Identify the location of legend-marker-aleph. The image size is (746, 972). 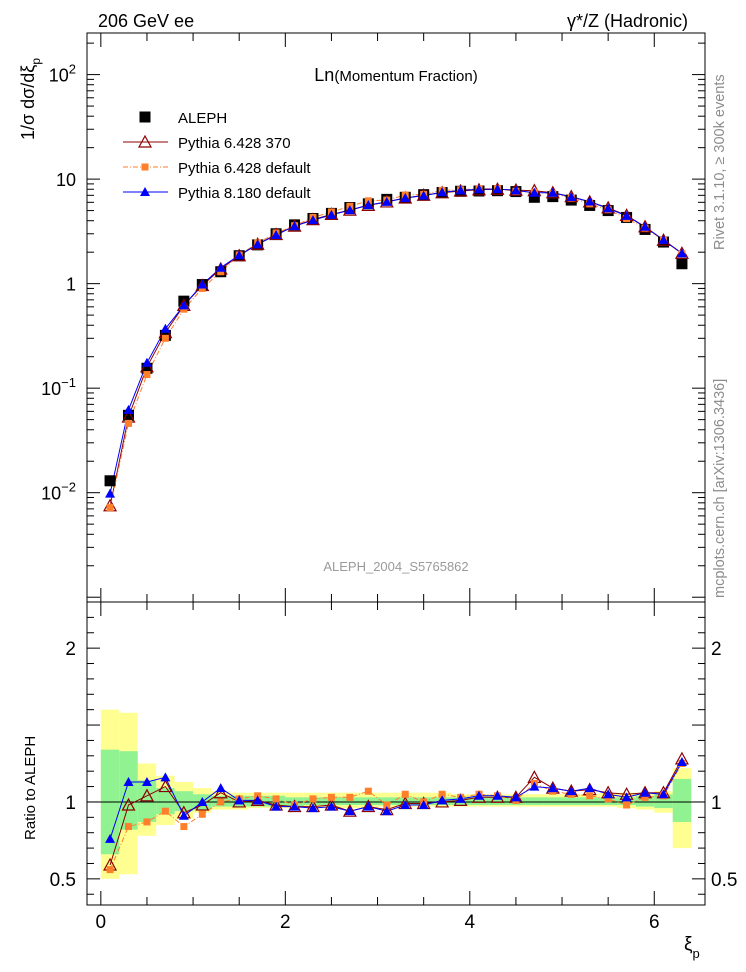
(145, 117).